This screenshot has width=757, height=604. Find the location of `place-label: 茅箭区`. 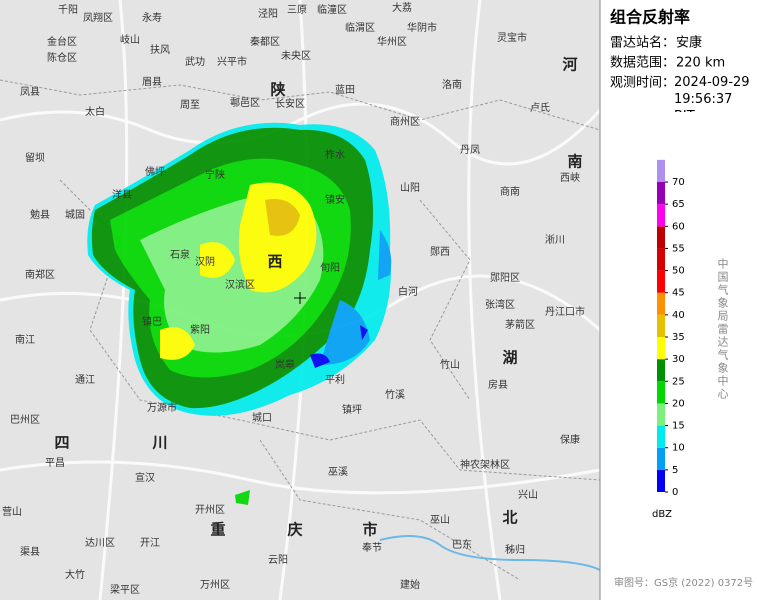

place-label: 茅箭区 is located at coordinates (520, 324).